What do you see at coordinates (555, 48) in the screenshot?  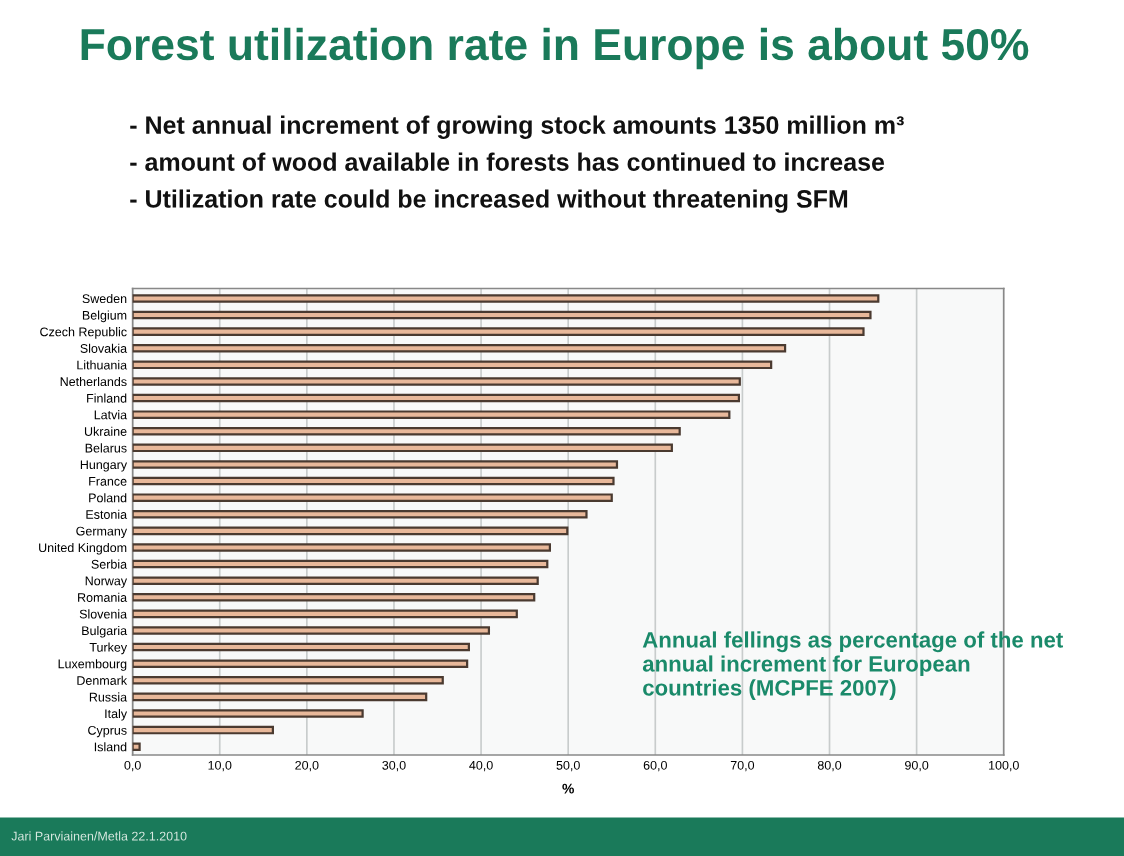 I see `chart-title: Forest utilization rate in Europe is about 50%` at bounding box center [555, 48].